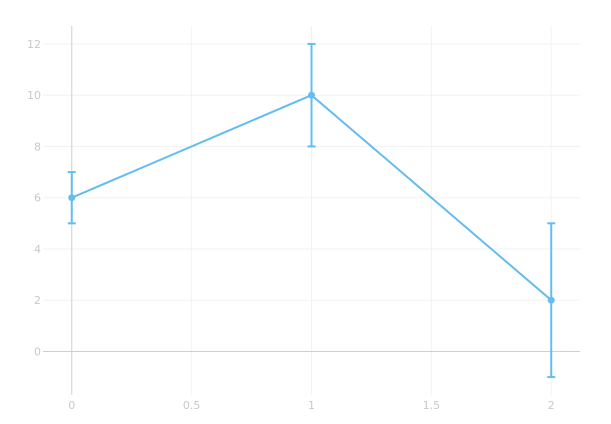 The width and height of the screenshot is (611, 424). I want to click on x-tick-label: 0.5, so click(192, 405).